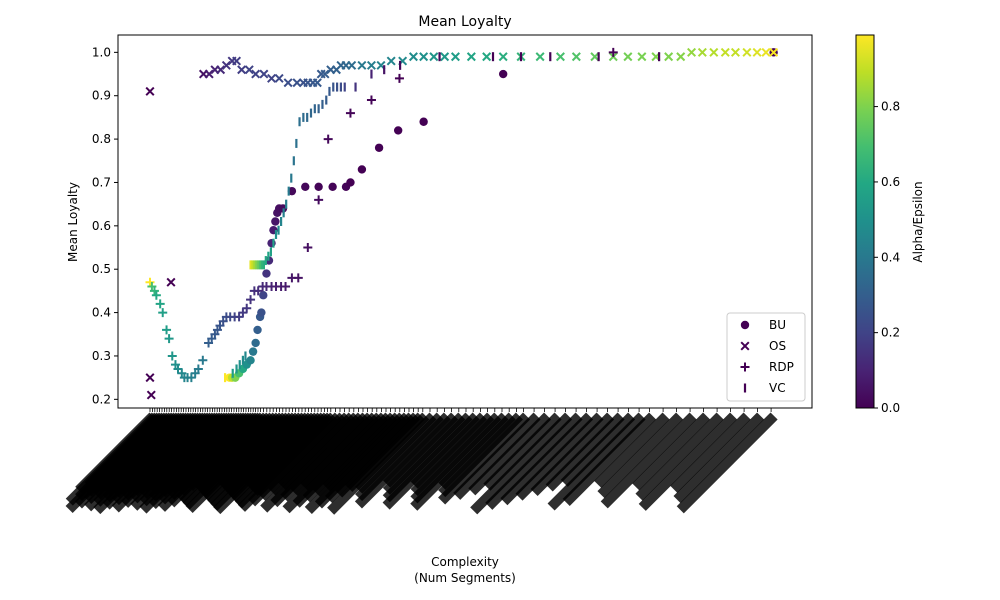 This screenshot has height=600, width=1000. What do you see at coordinates (73, 222) in the screenshot?
I see `y-axis-label: Mean Loyalty` at bounding box center [73, 222].